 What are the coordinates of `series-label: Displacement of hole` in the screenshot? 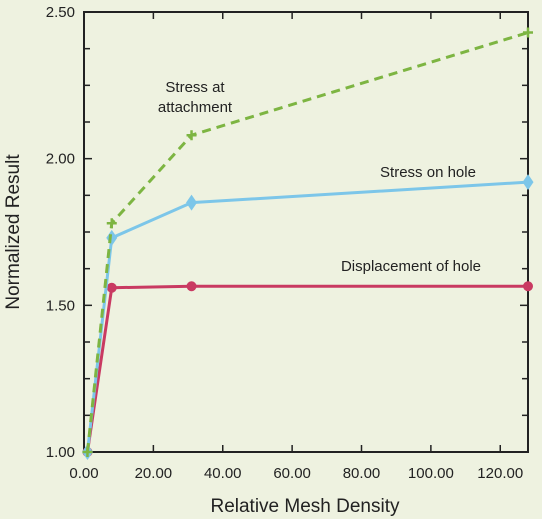 It's located at (411, 266).